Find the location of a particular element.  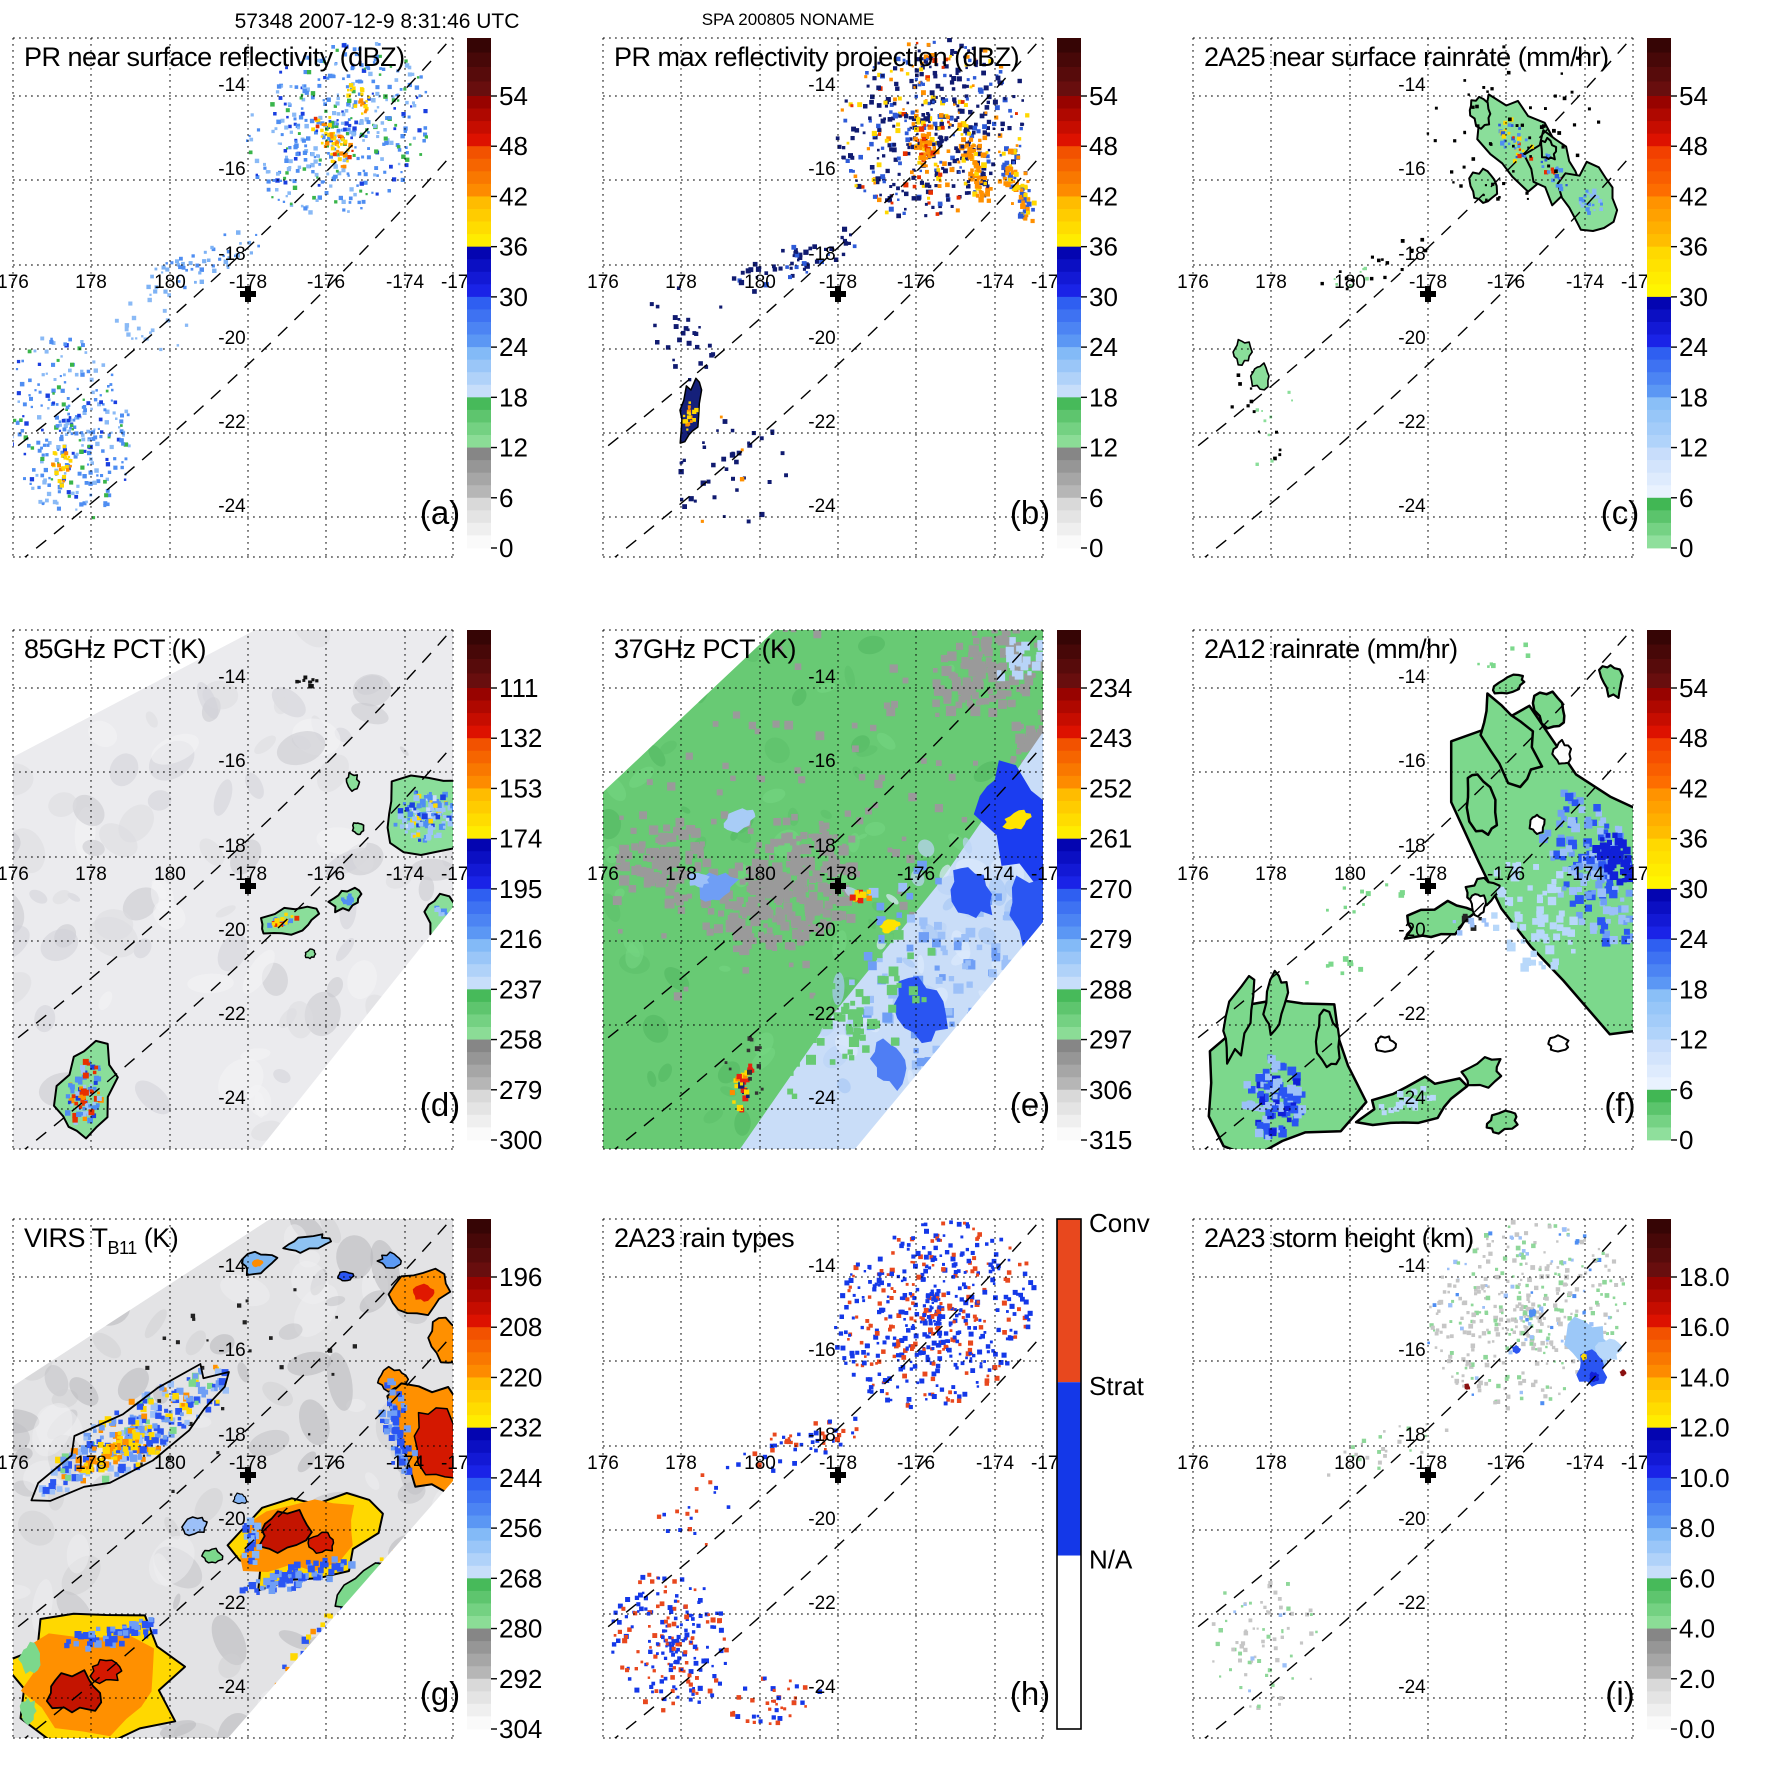

colorbar-tick-label: 6 is located at coordinates (1096, 498).